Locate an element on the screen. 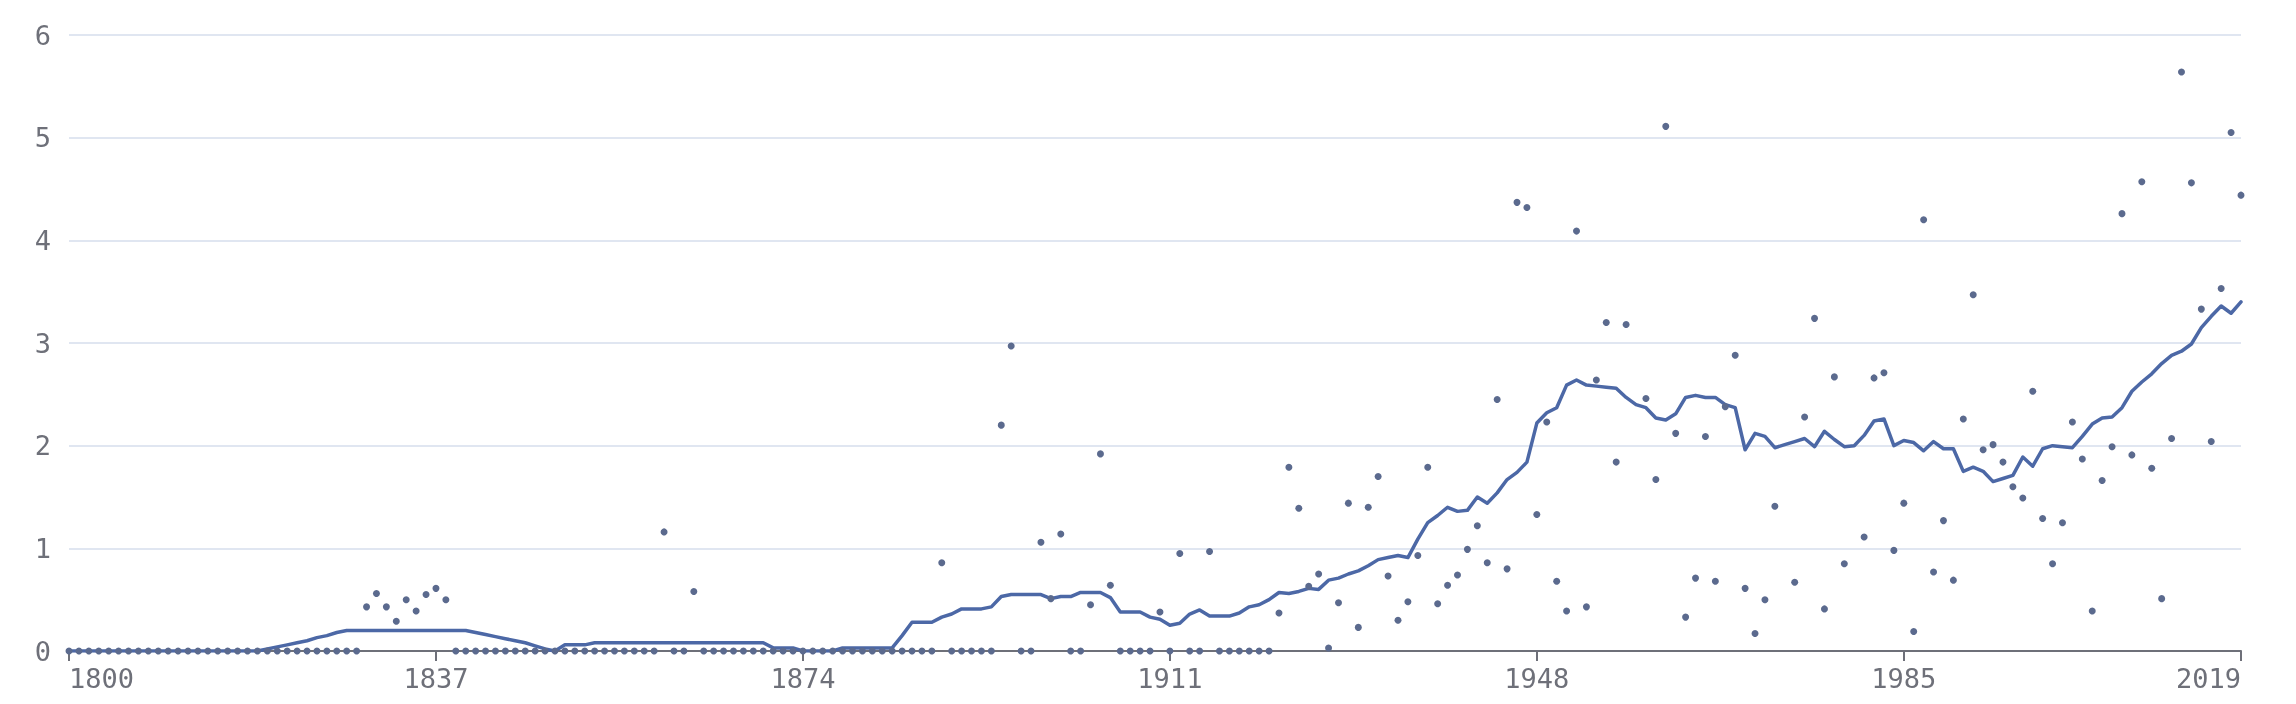  y-tick-label: 0 is located at coordinates (42, 651).